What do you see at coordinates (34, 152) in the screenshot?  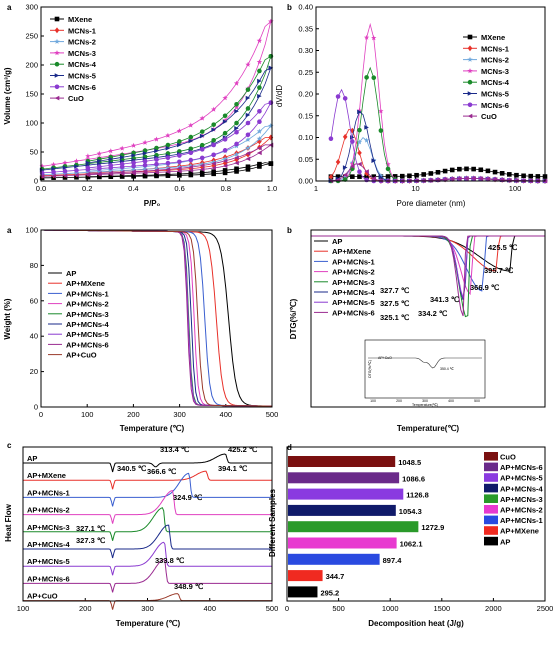 I see `y-tick-label: 50` at bounding box center [34, 152].